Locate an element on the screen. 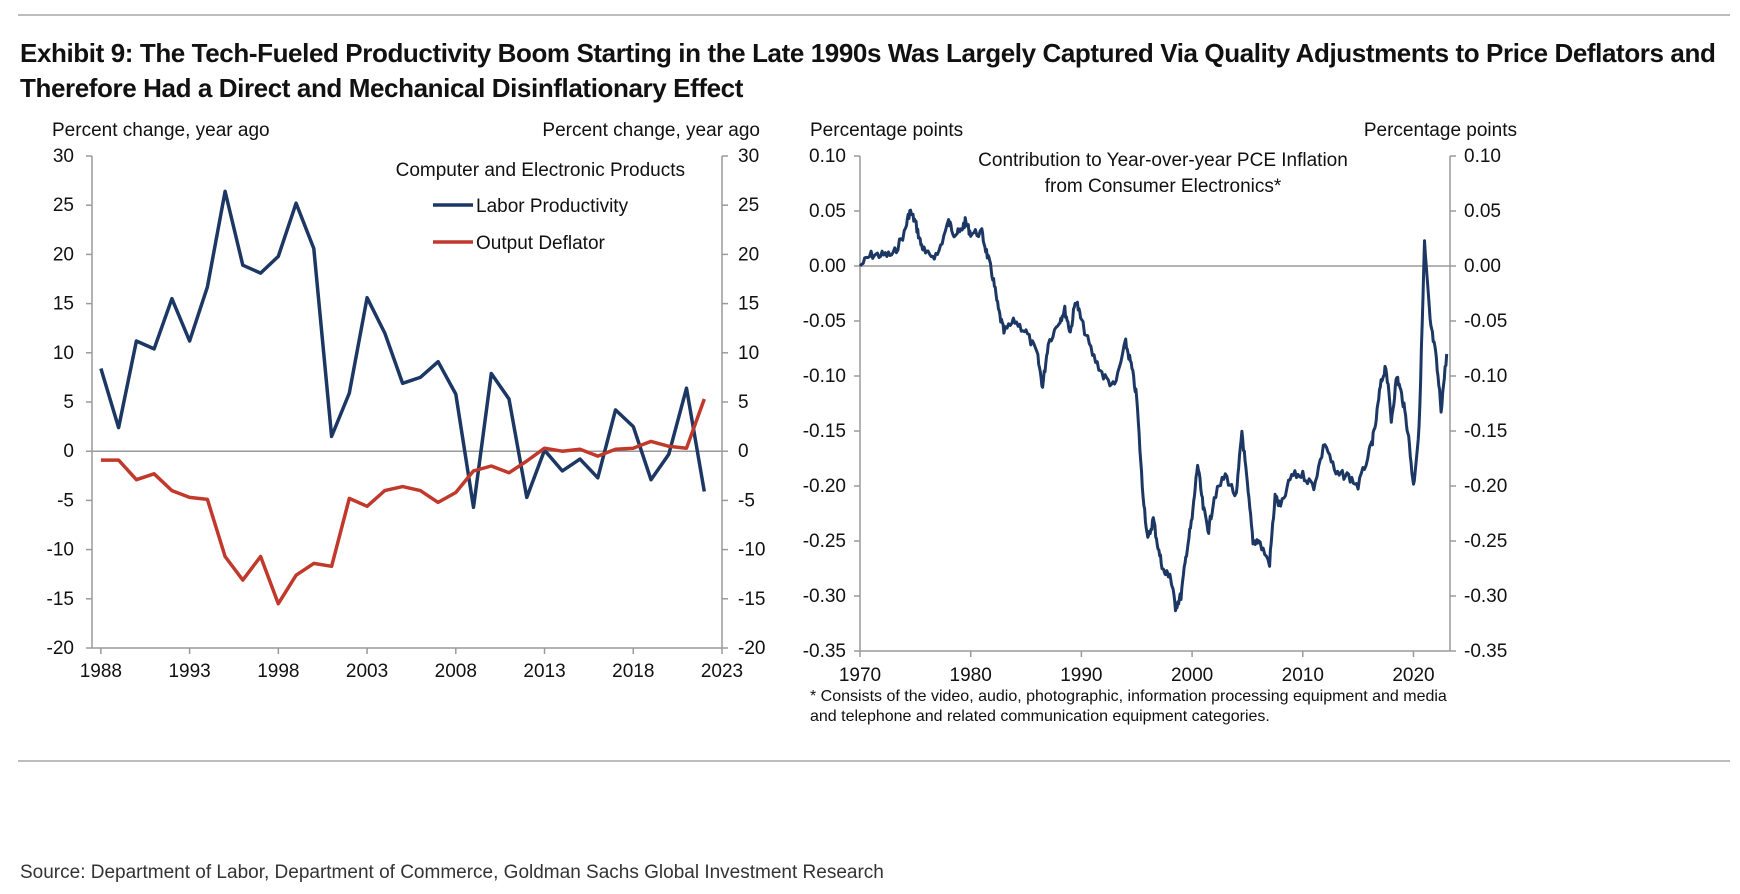 Image resolution: width=1740 pixels, height=894 pixels. series-line-output-deflator is located at coordinates (403, 502).